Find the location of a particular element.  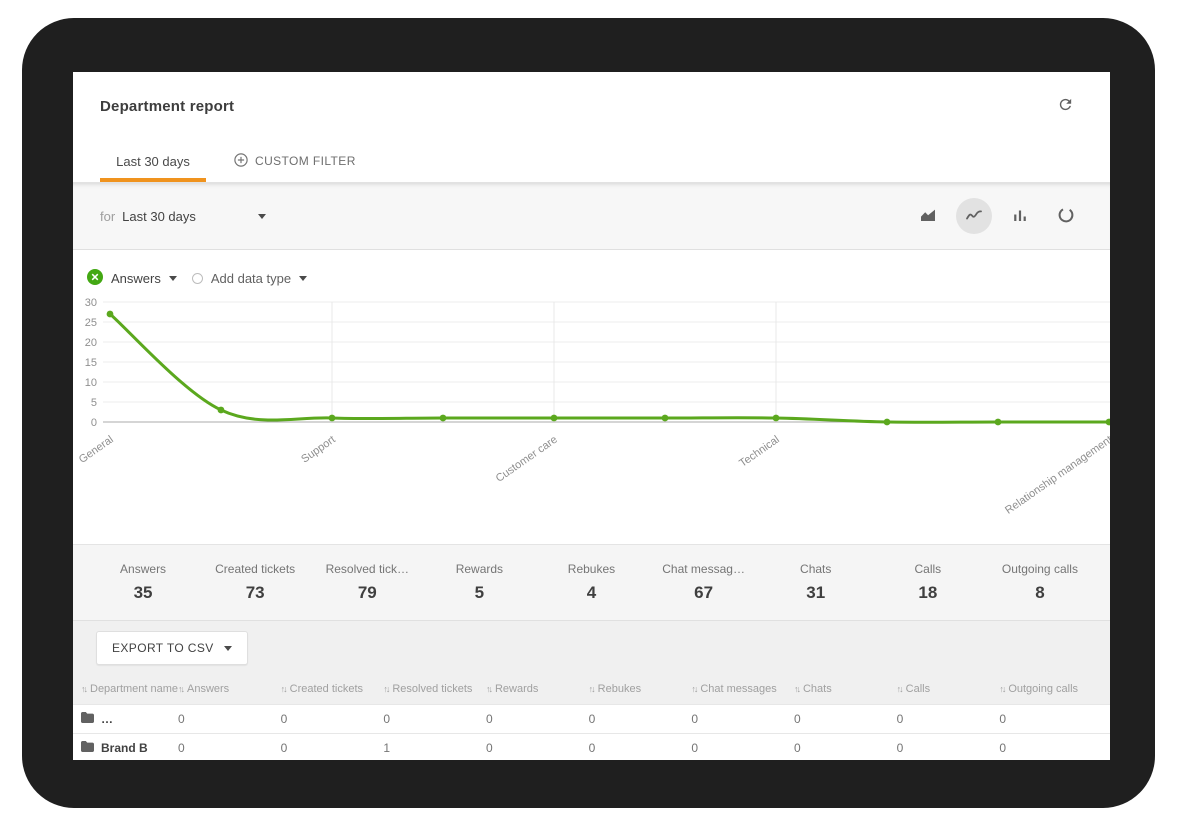

stat-value: 79 is located at coordinates (367, 592).